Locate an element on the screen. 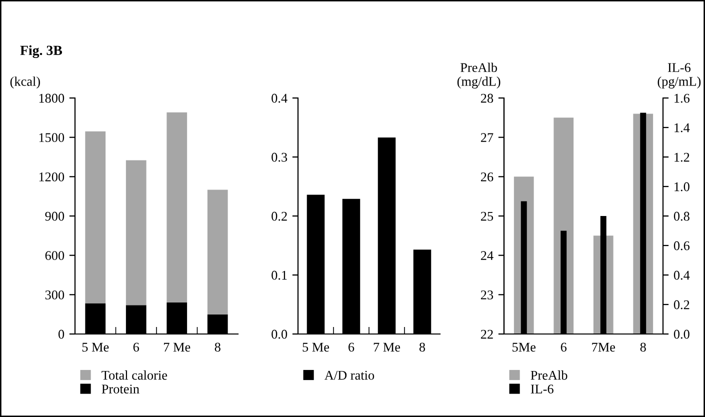 This screenshot has width=705, height=417. x-tick-label: 7Me is located at coordinates (604, 347).